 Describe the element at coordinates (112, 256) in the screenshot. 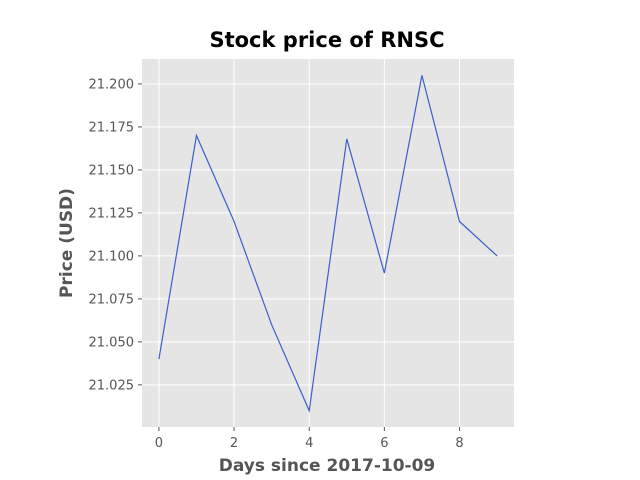

I see `y-tick-label: 21.100` at that location.